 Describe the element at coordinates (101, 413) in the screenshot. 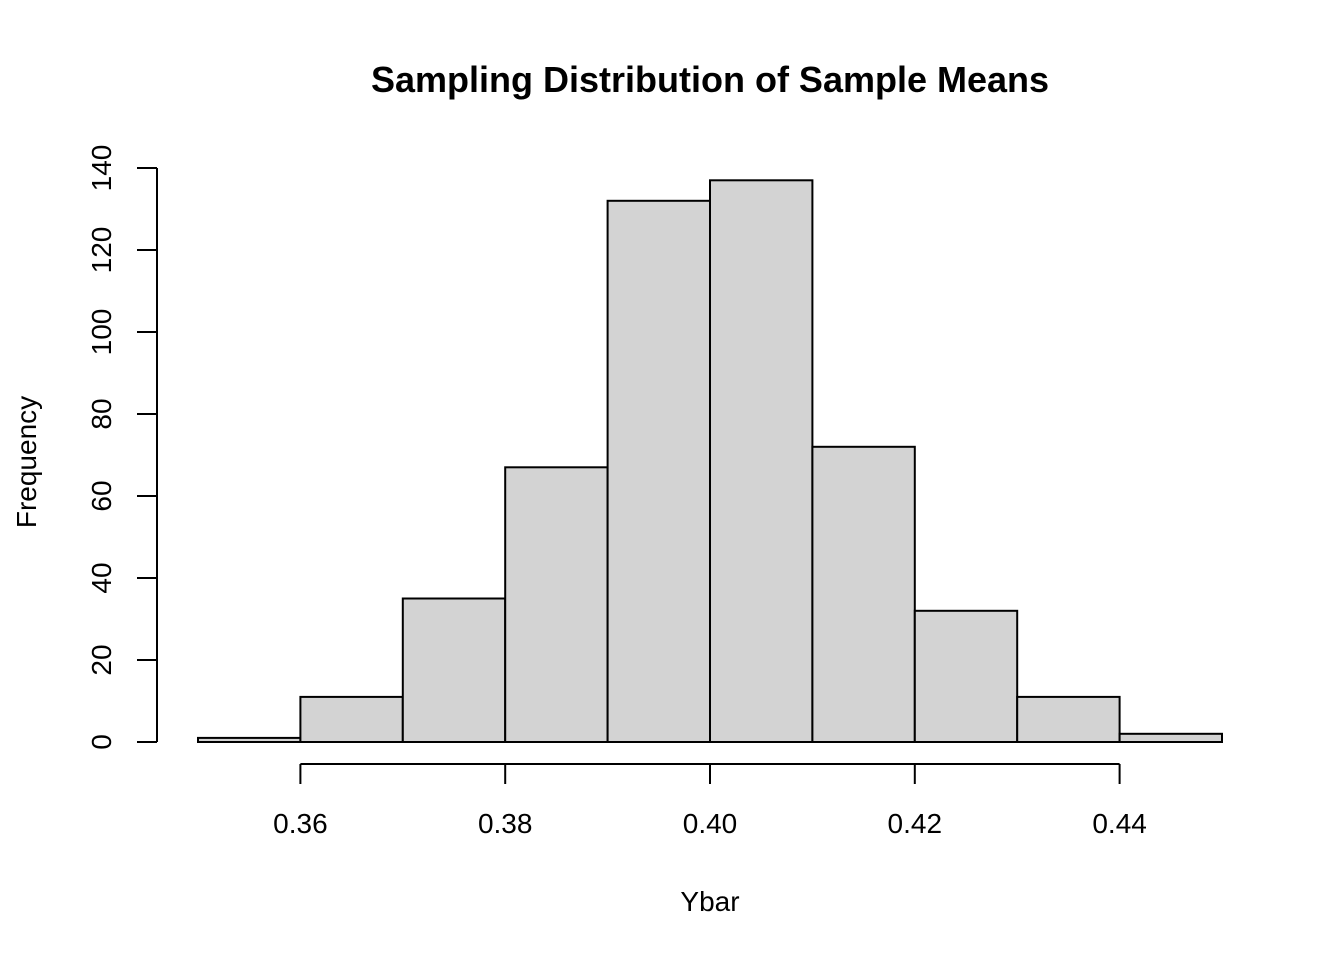

I see `y-tick-label: 80` at that location.